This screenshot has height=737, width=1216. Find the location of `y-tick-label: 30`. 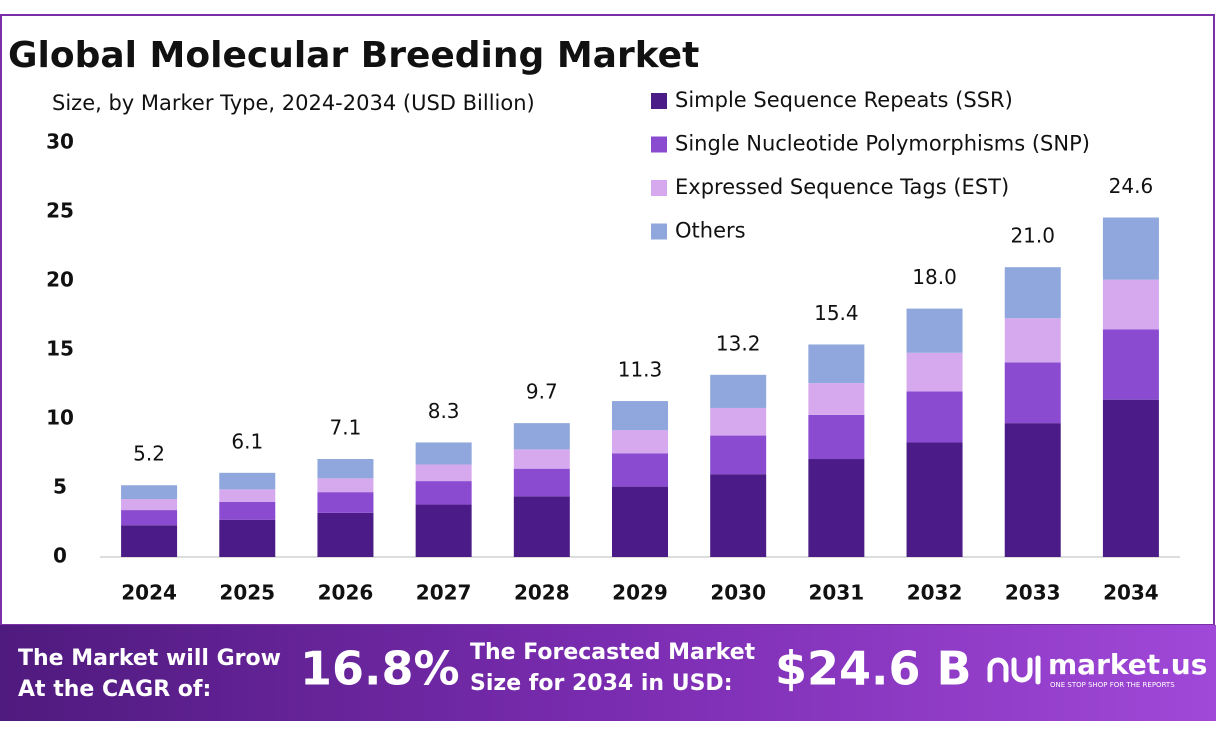

y-tick-label: 30 is located at coordinates (60, 142).